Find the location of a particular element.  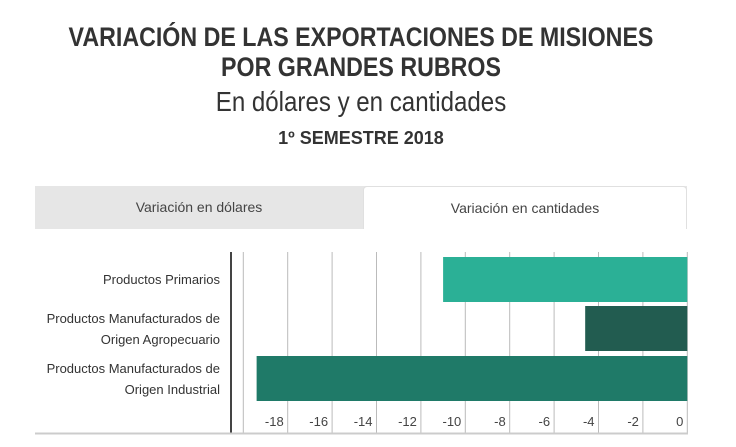

x-tick-label: -4 is located at coordinates (589, 421).